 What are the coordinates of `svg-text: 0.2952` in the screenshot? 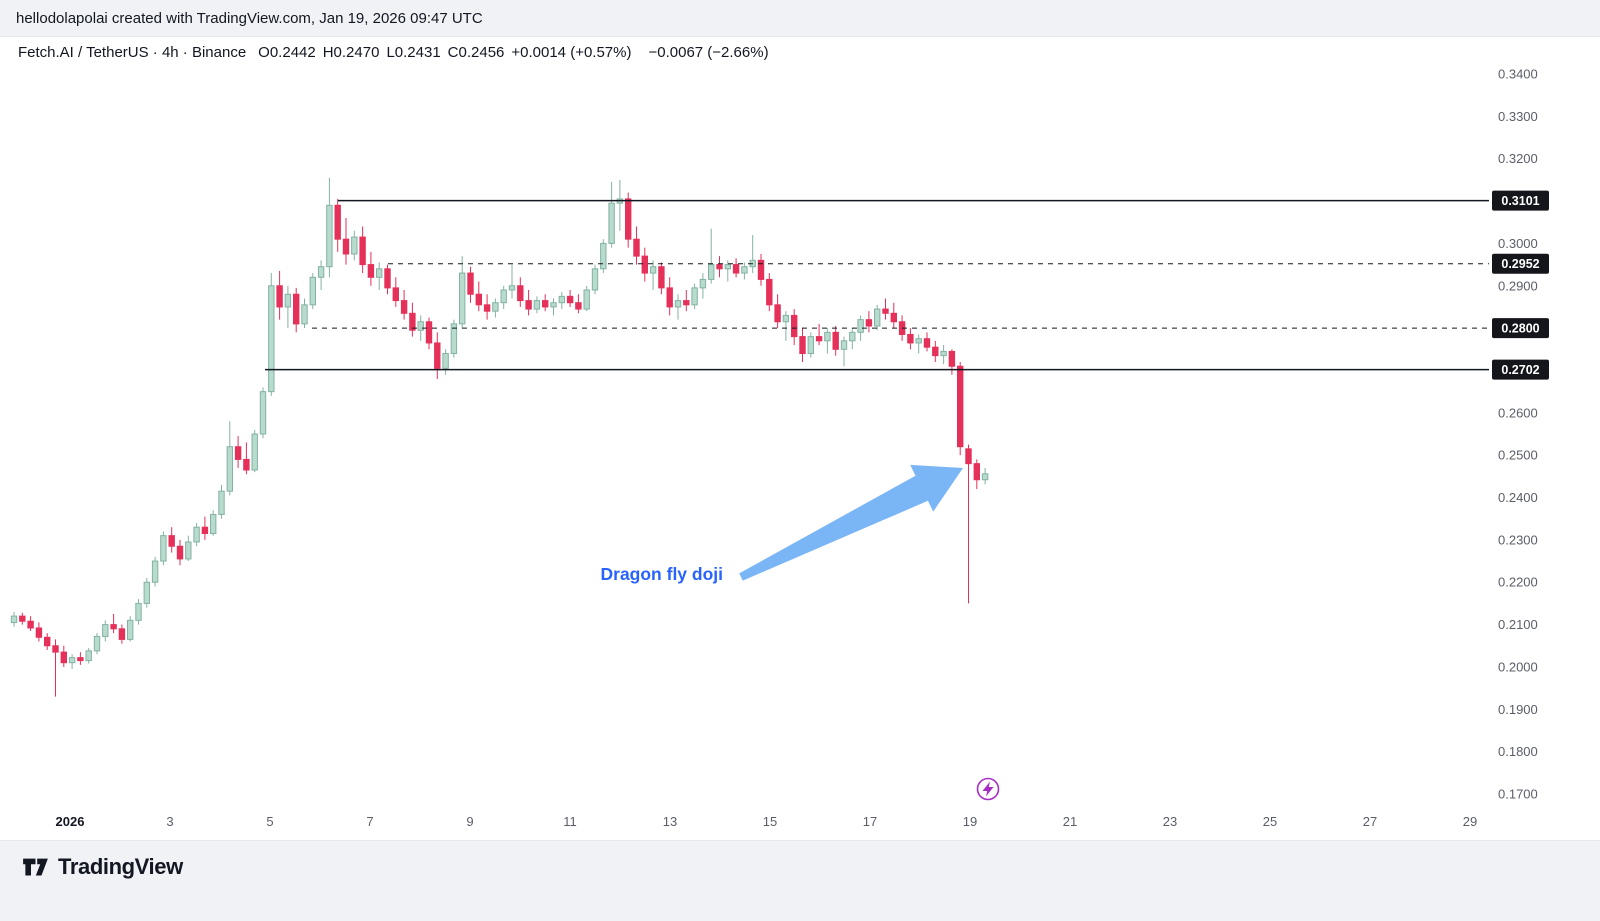 It's located at (1520, 264).